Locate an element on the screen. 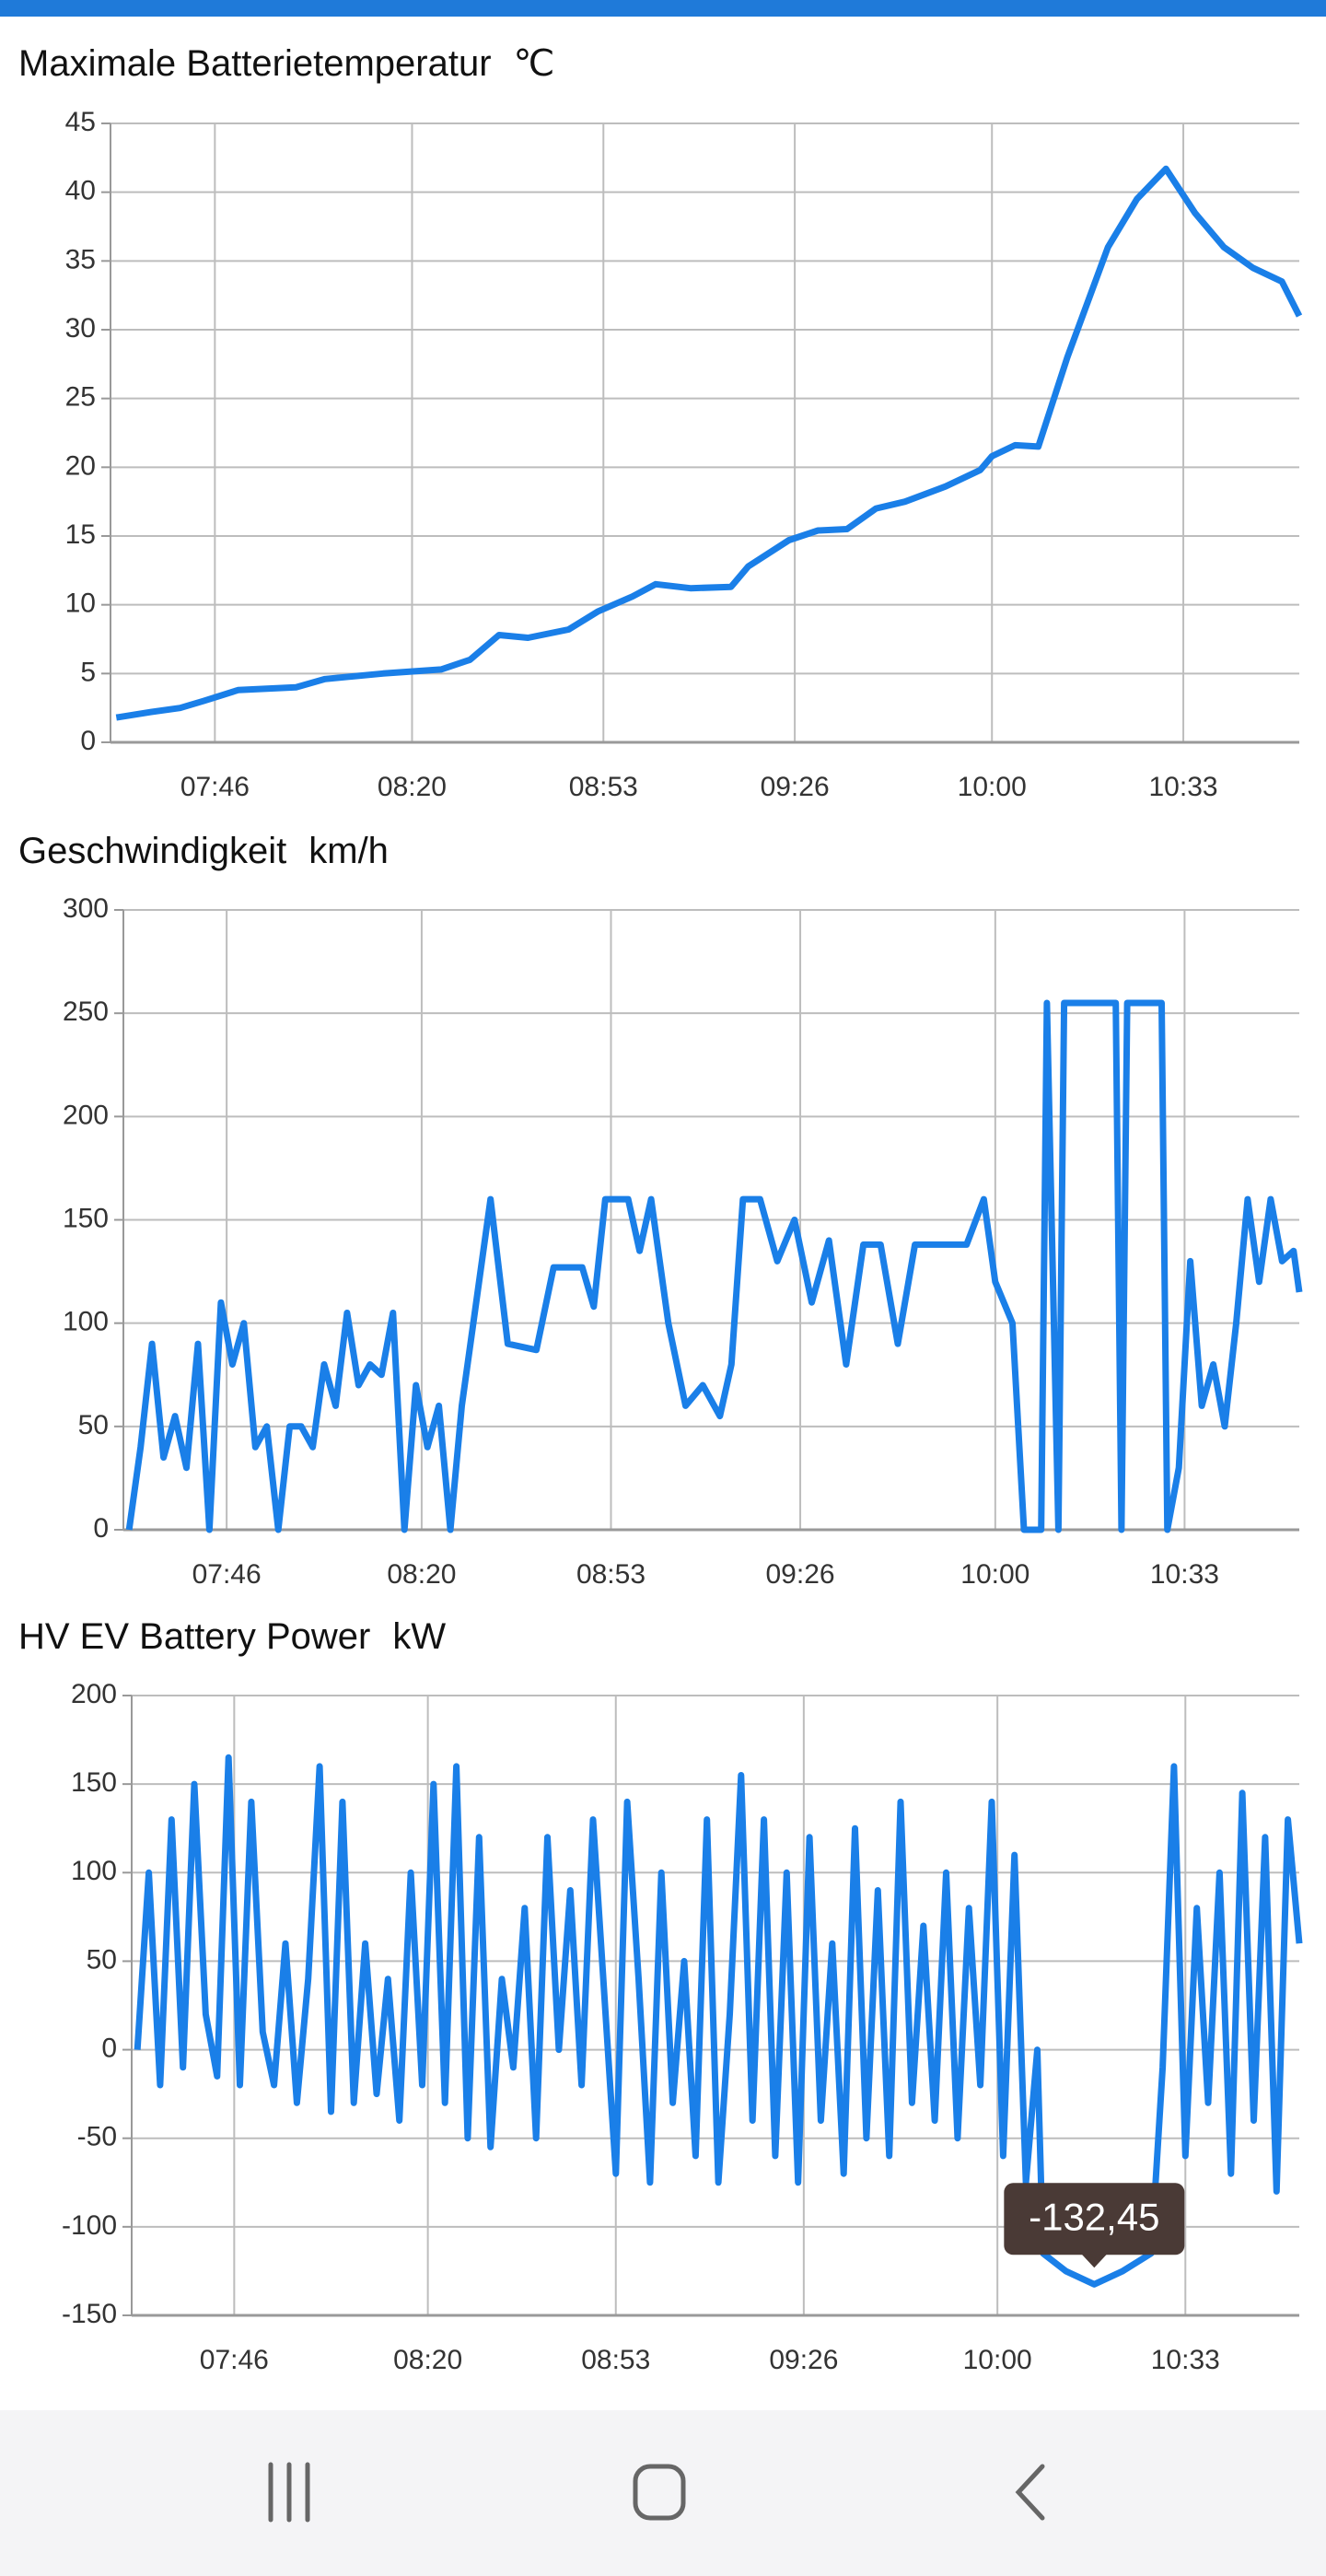  y-tick-label: 30 is located at coordinates (80, 328).